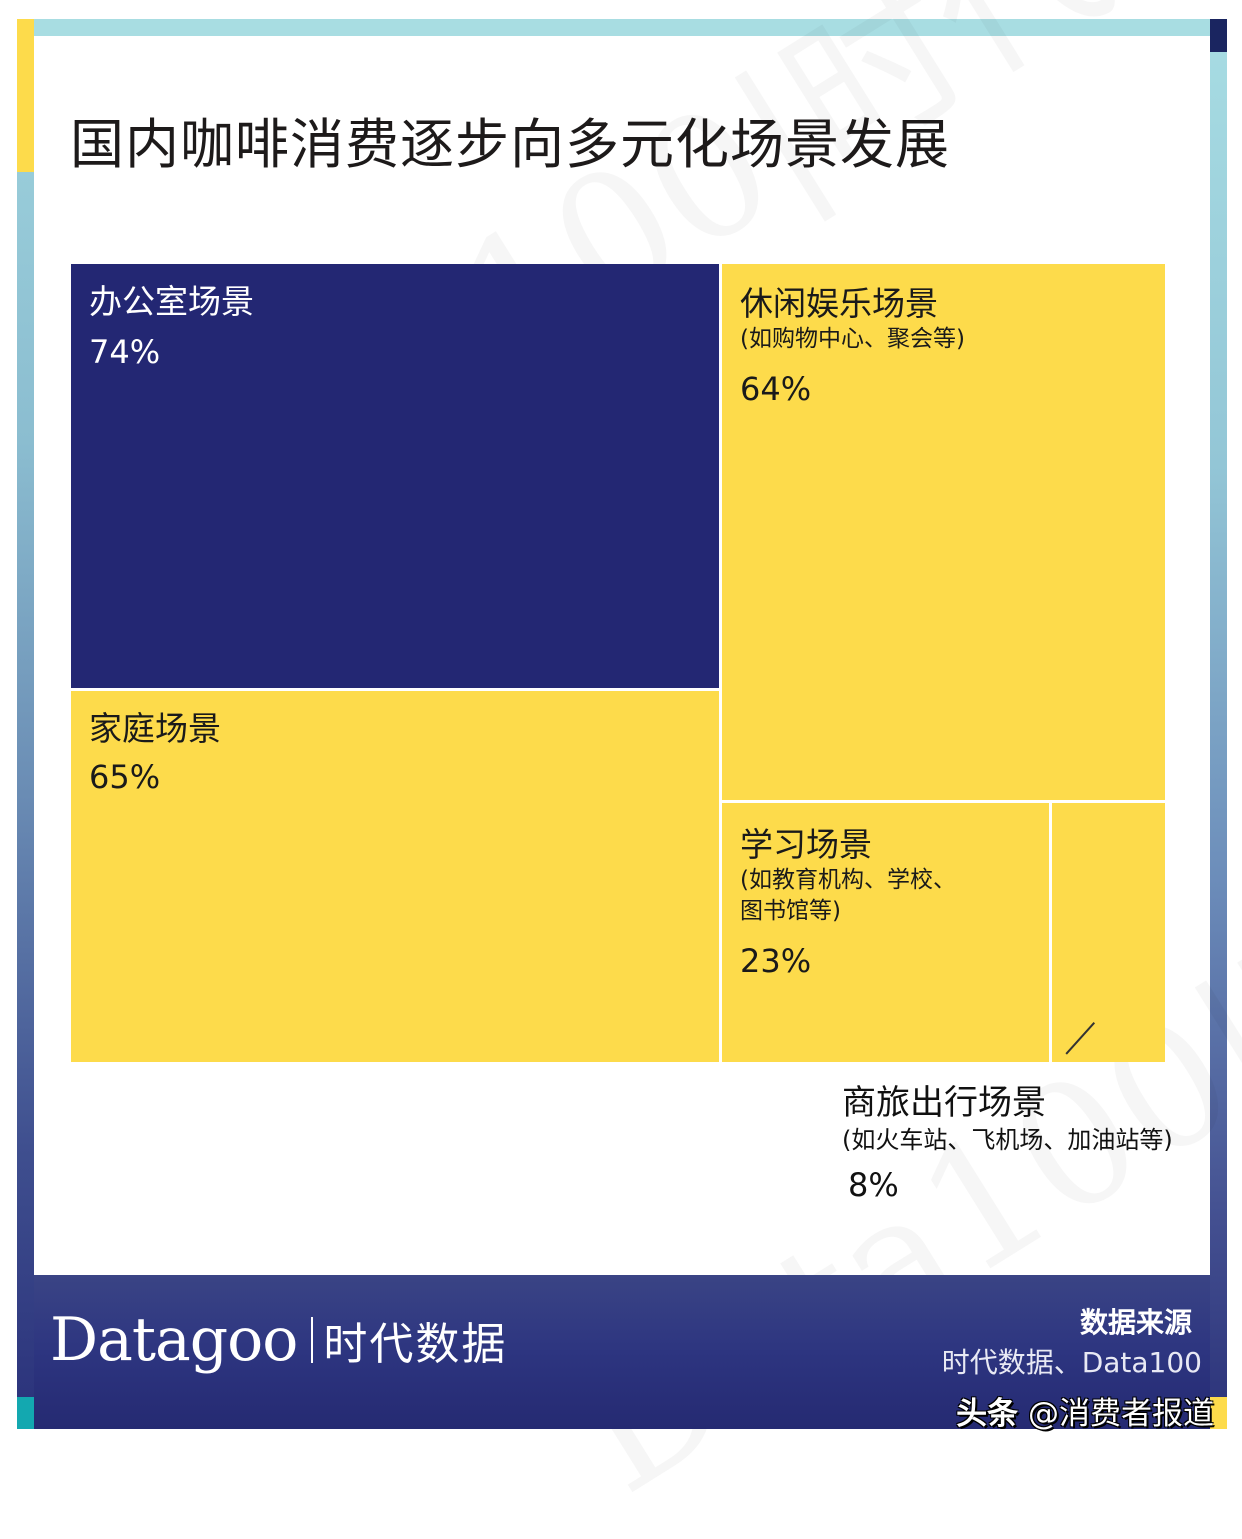 The height and width of the screenshot is (1539, 1242). What do you see at coordinates (944, 1103) in the screenshot?
I see `callout-label: 商旅出行场景` at bounding box center [944, 1103].